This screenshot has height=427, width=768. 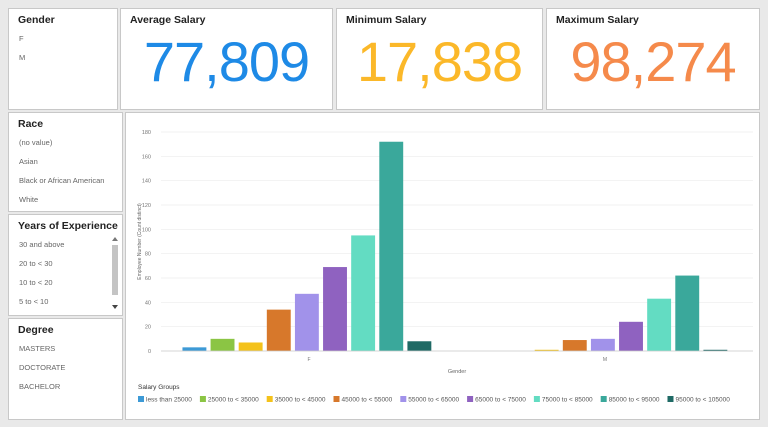 What do you see at coordinates (40, 386) in the screenshot?
I see `filter-option: BACHELOR` at bounding box center [40, 386].